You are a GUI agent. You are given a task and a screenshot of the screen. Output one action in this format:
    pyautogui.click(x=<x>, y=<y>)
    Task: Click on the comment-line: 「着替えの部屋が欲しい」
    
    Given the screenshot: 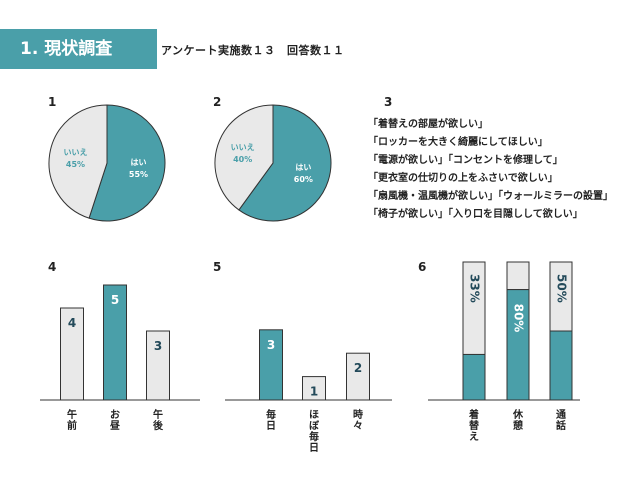 What is the action you would take?
    pyautogui.click(x=428, y=124)
    